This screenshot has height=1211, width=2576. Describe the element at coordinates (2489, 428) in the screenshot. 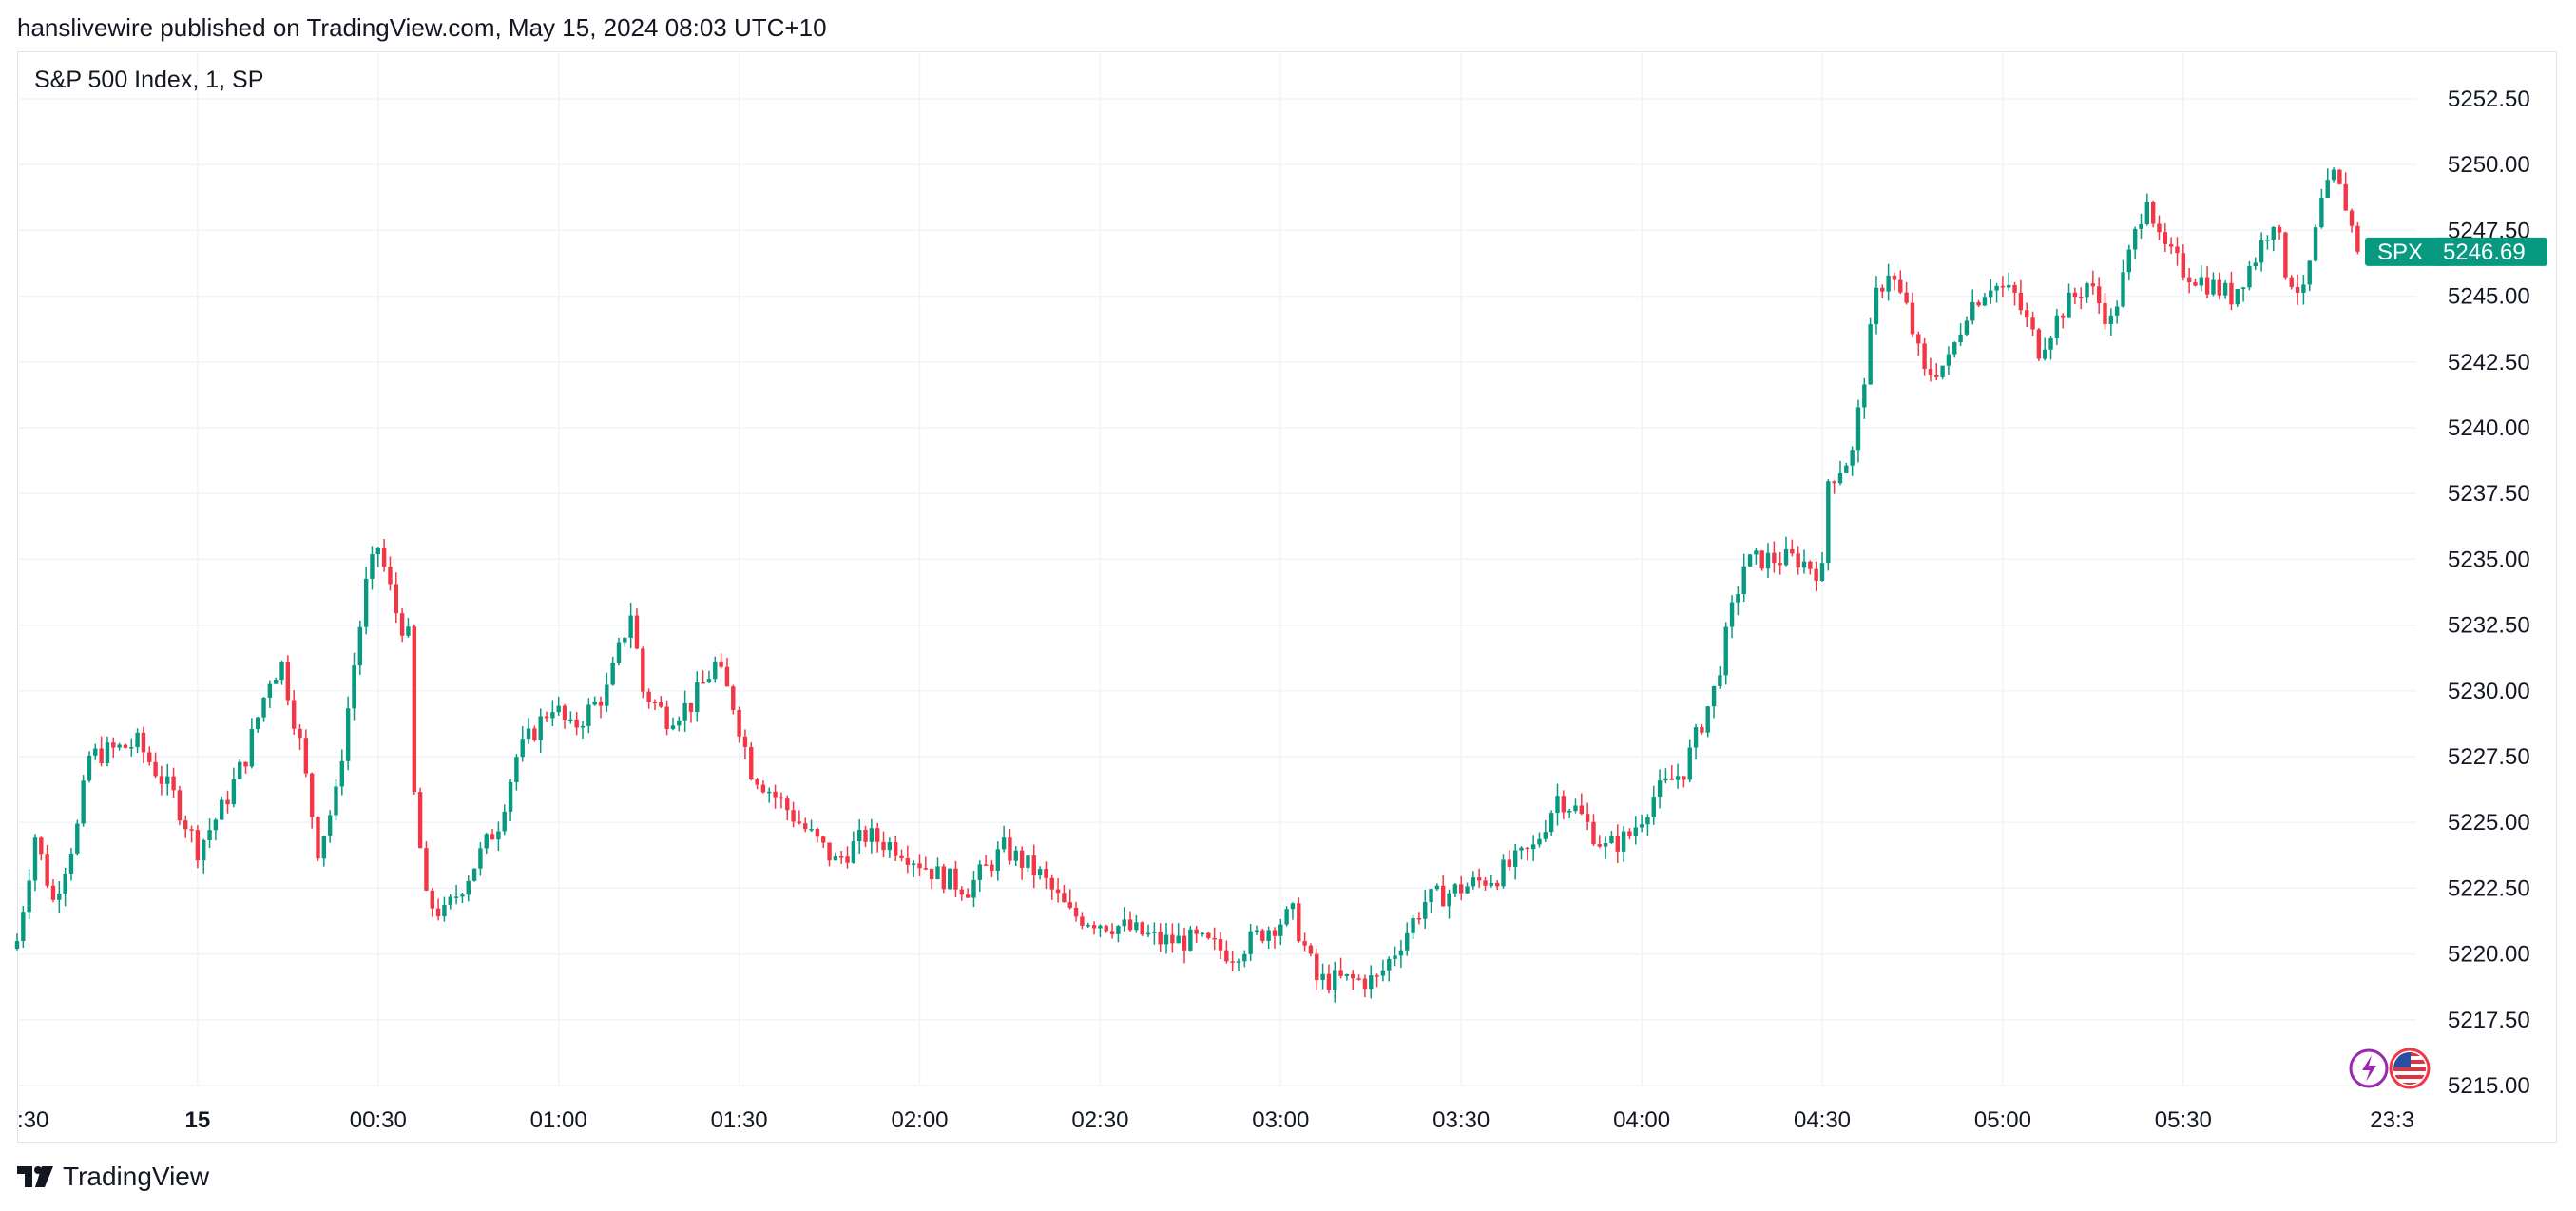

I see `y-tick-label: 5240.00` at that location.